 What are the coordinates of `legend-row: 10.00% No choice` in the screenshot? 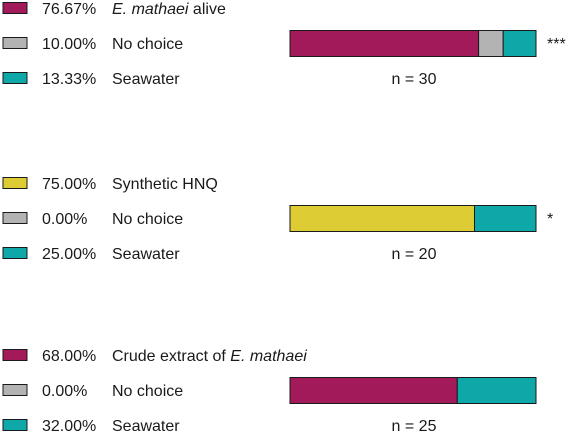 It's located at (92, 44).